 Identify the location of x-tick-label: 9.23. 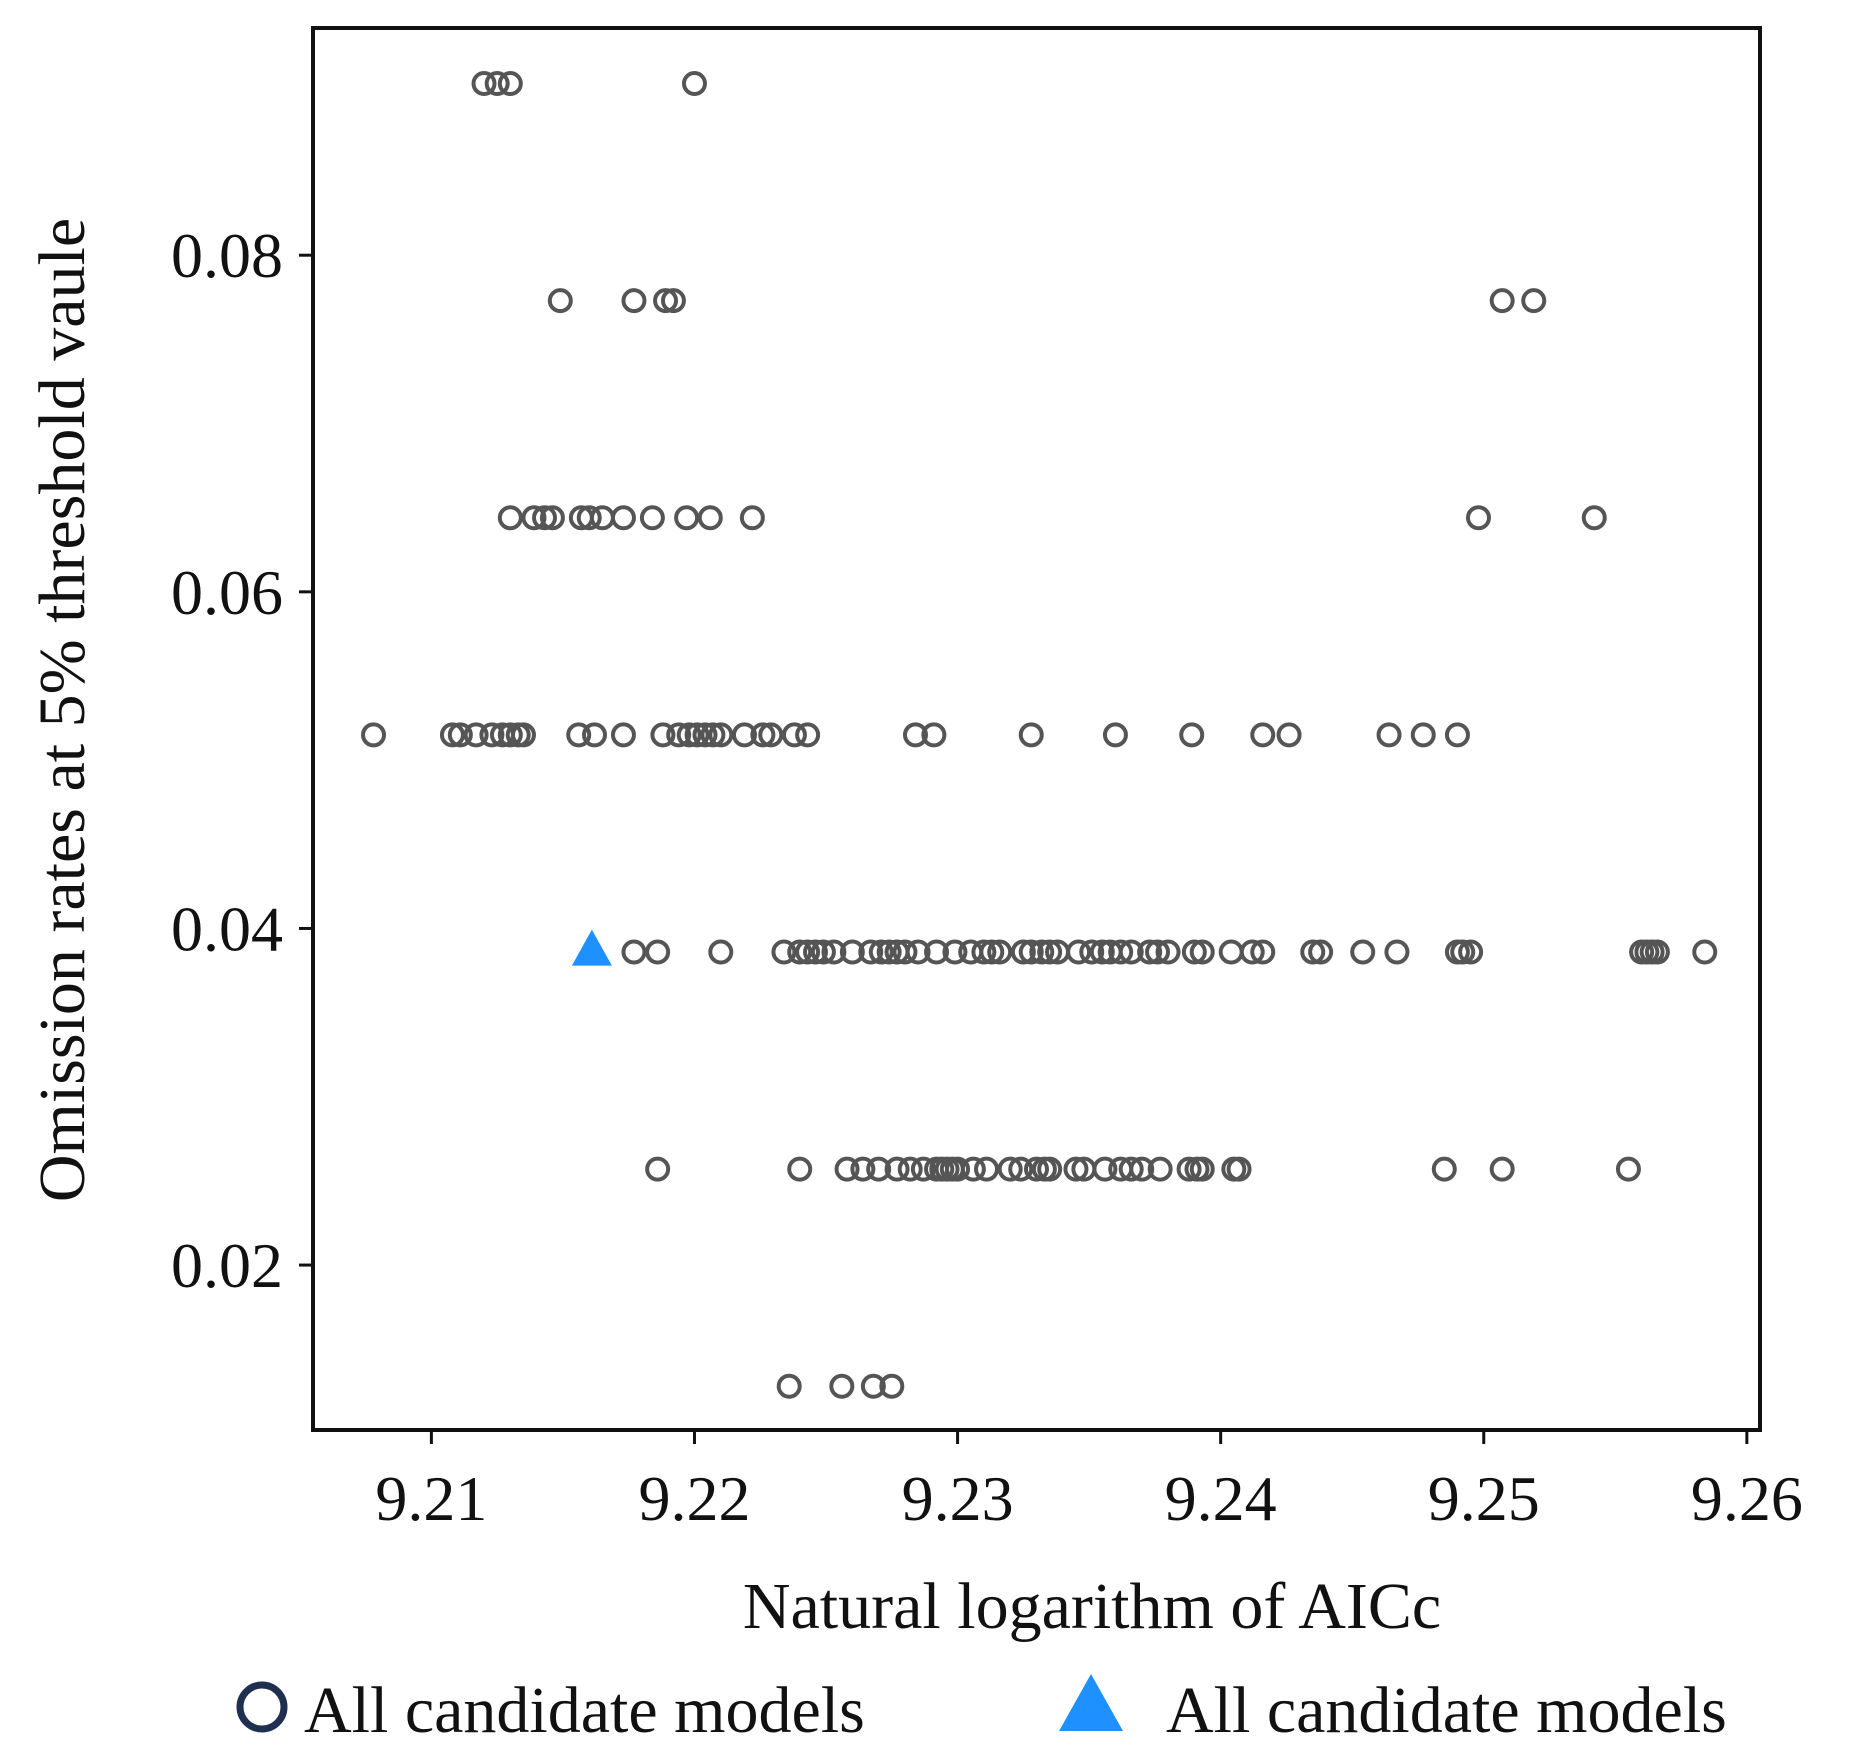
(958, 1498).